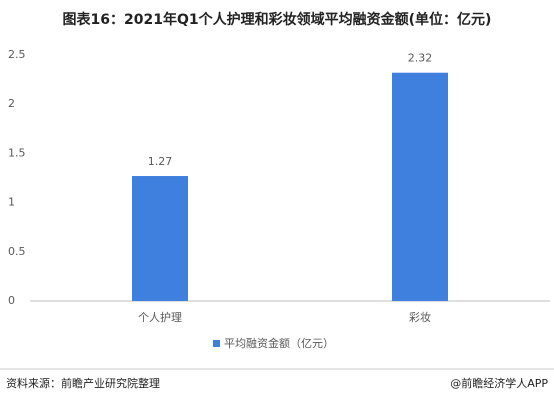 This screenshot has width=554, height=404. I want to click on source: 资料来源：前瞻产业研究院整理, so click(83, 383).